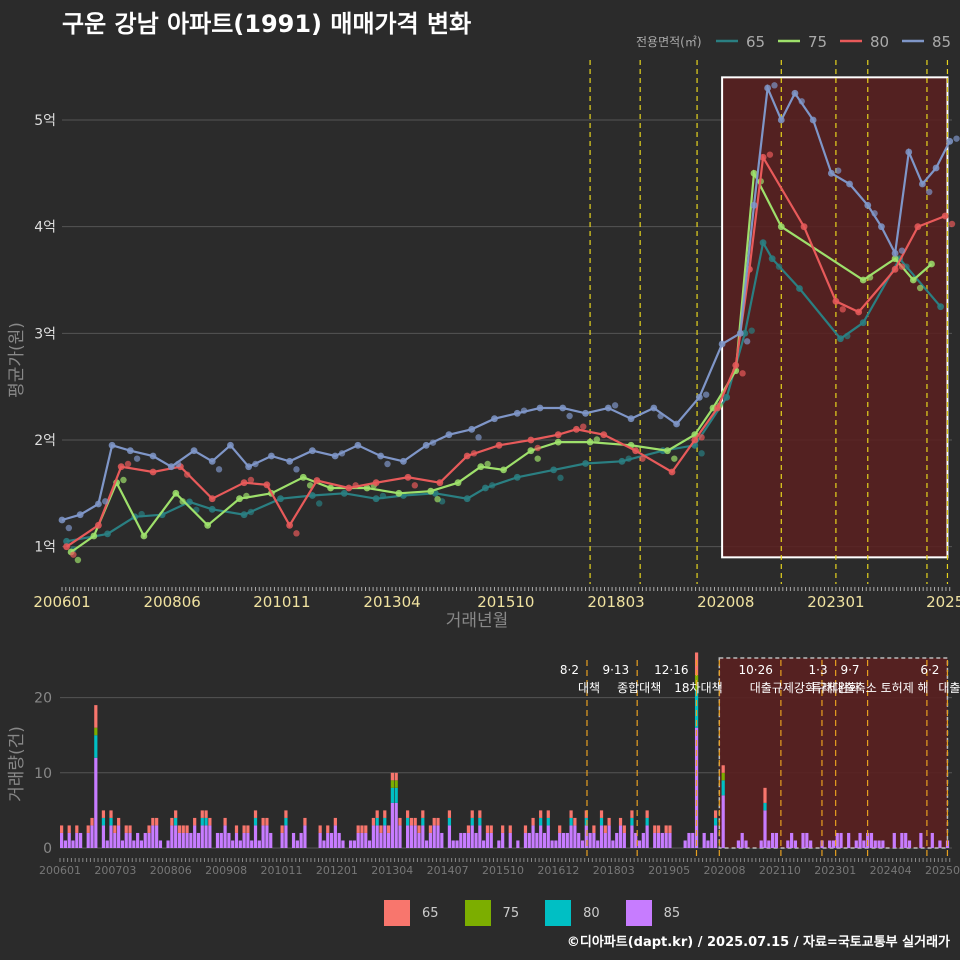 This screenshot has height=960, width=960. Describe the element at coordinates (780, 870) in the screenshot. I see `x-tick-label: 202110` at that location.